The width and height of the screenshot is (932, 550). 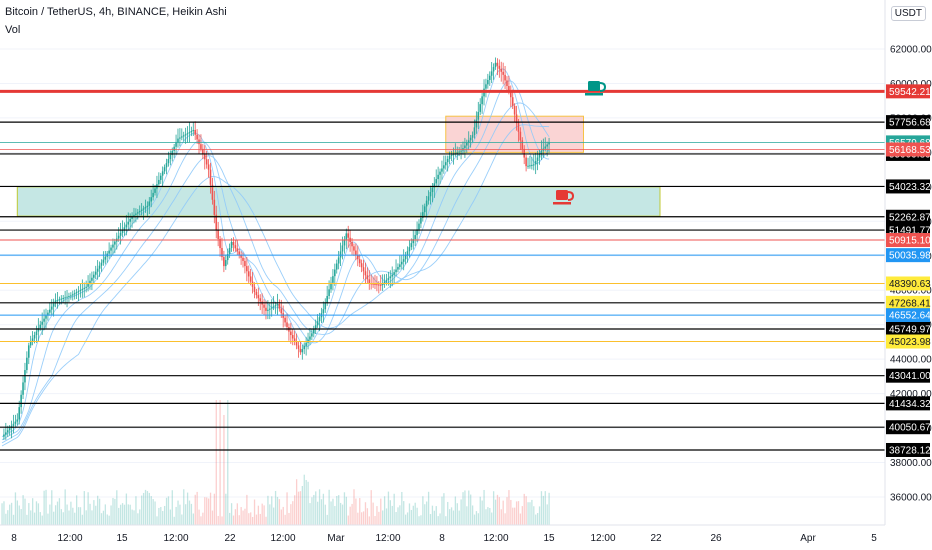 What do you see at coordinates (910, 376) in the screenshot?
I see `price-level-label: 43041.00` at bounding box center [910, 376].